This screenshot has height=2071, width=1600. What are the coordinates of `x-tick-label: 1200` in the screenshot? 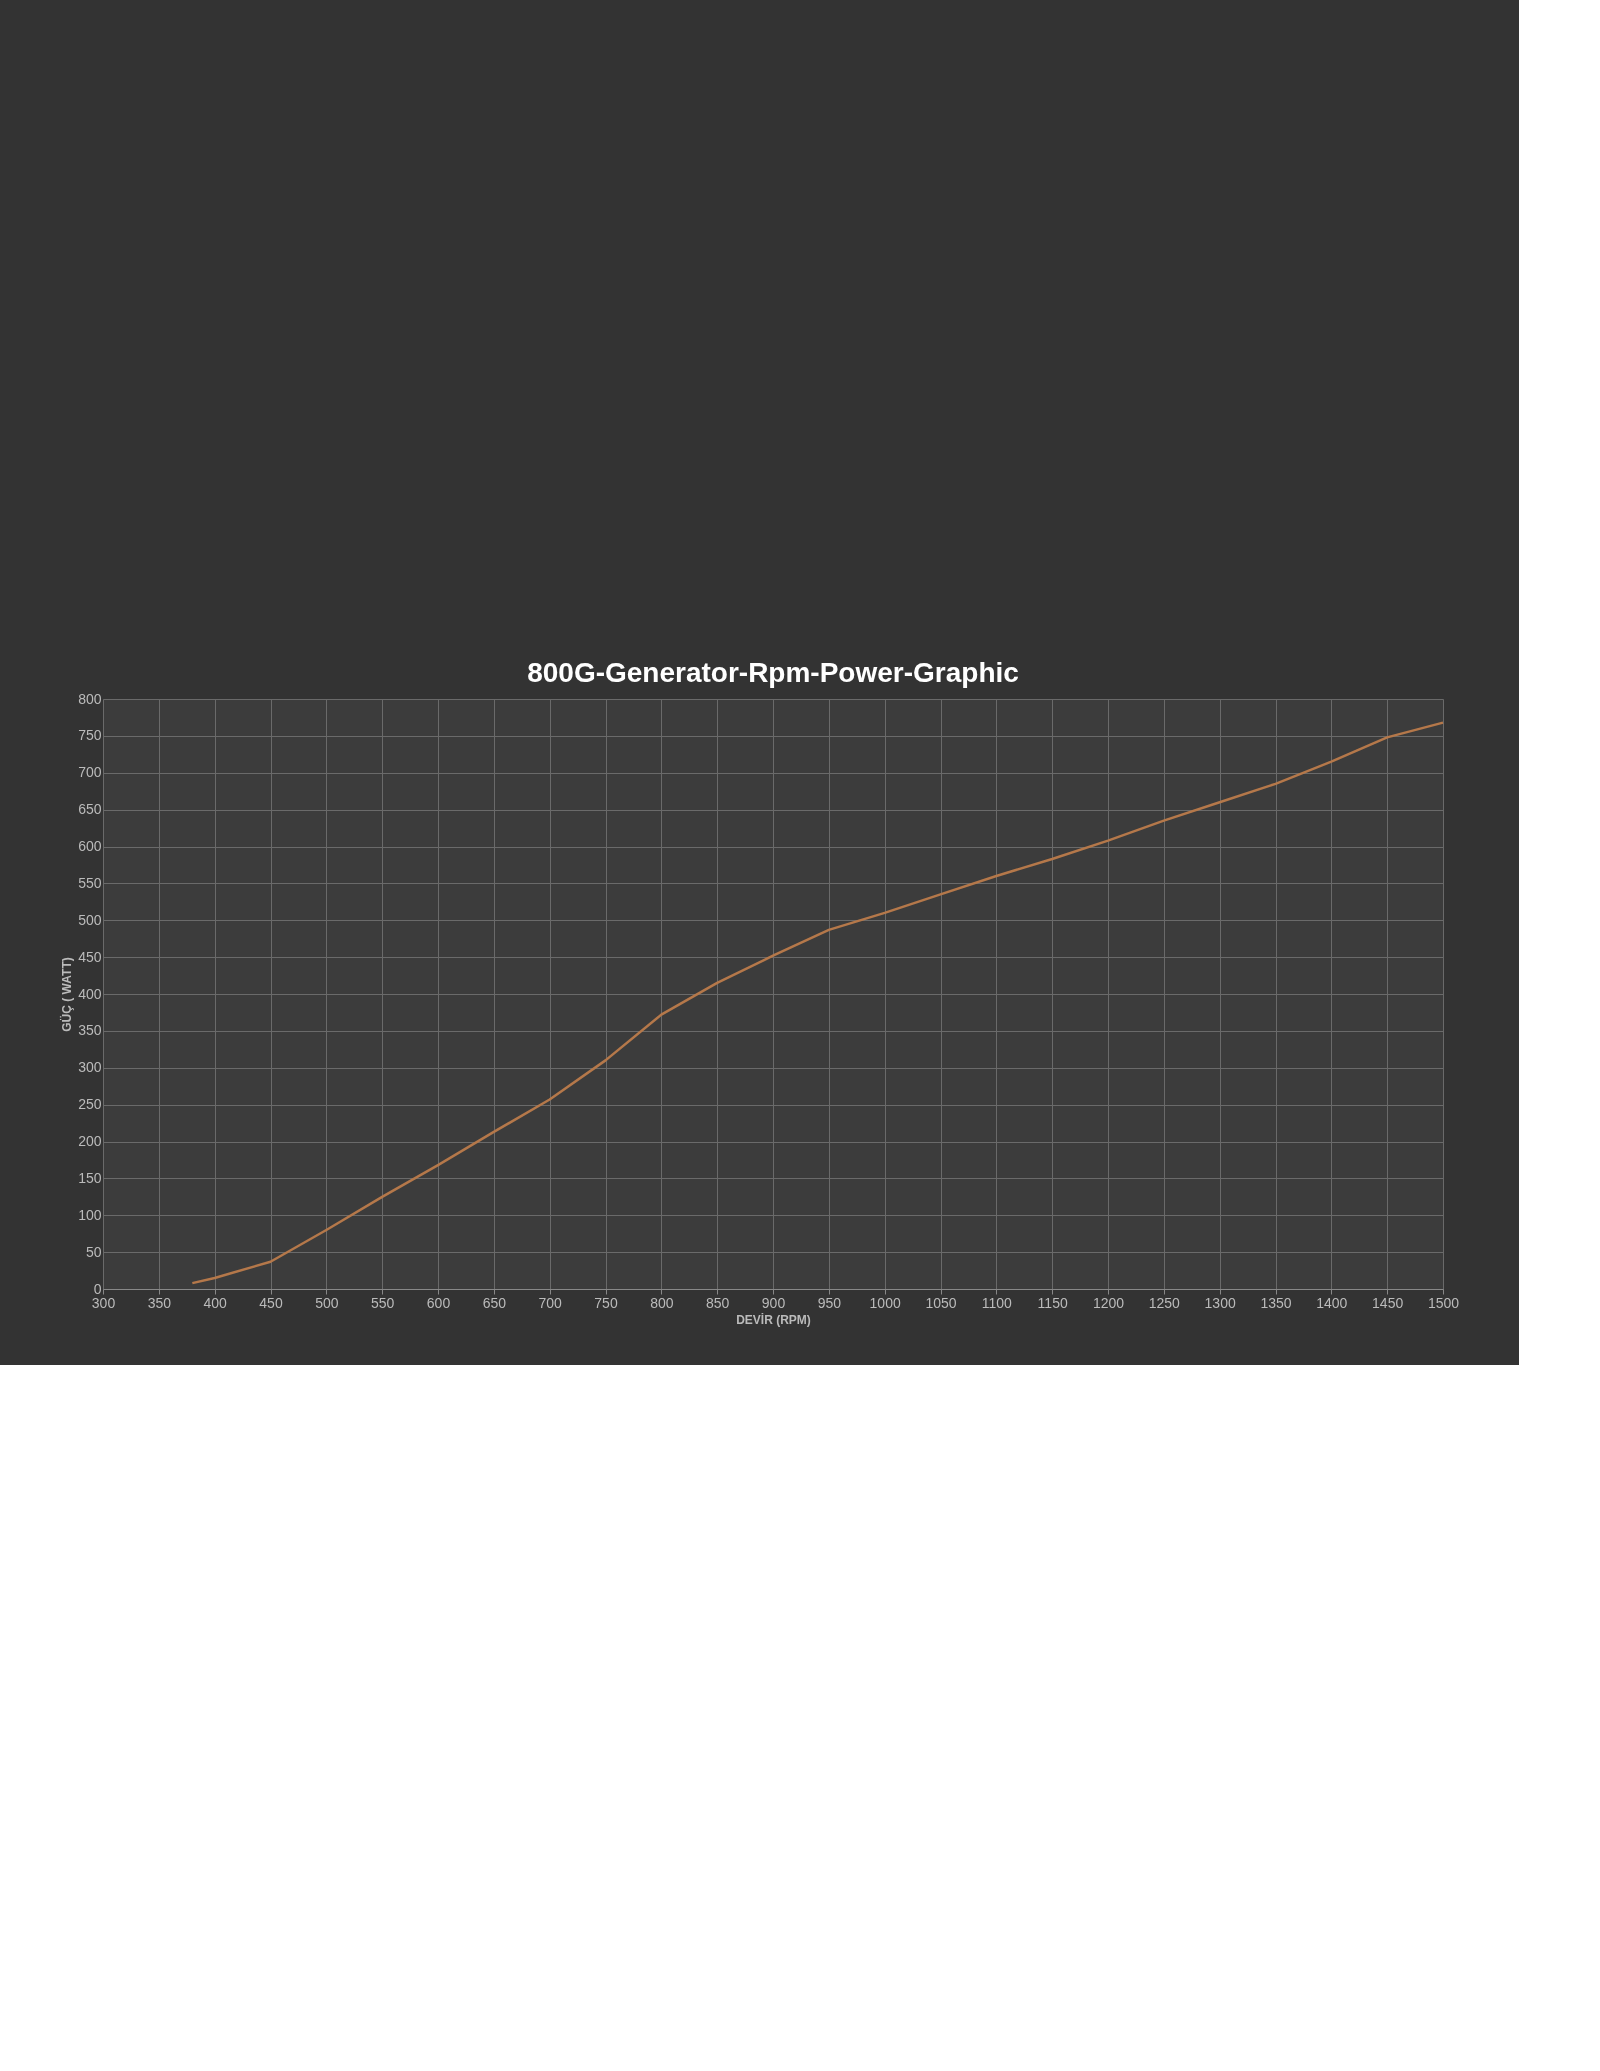 It's located at (1108, 1302).